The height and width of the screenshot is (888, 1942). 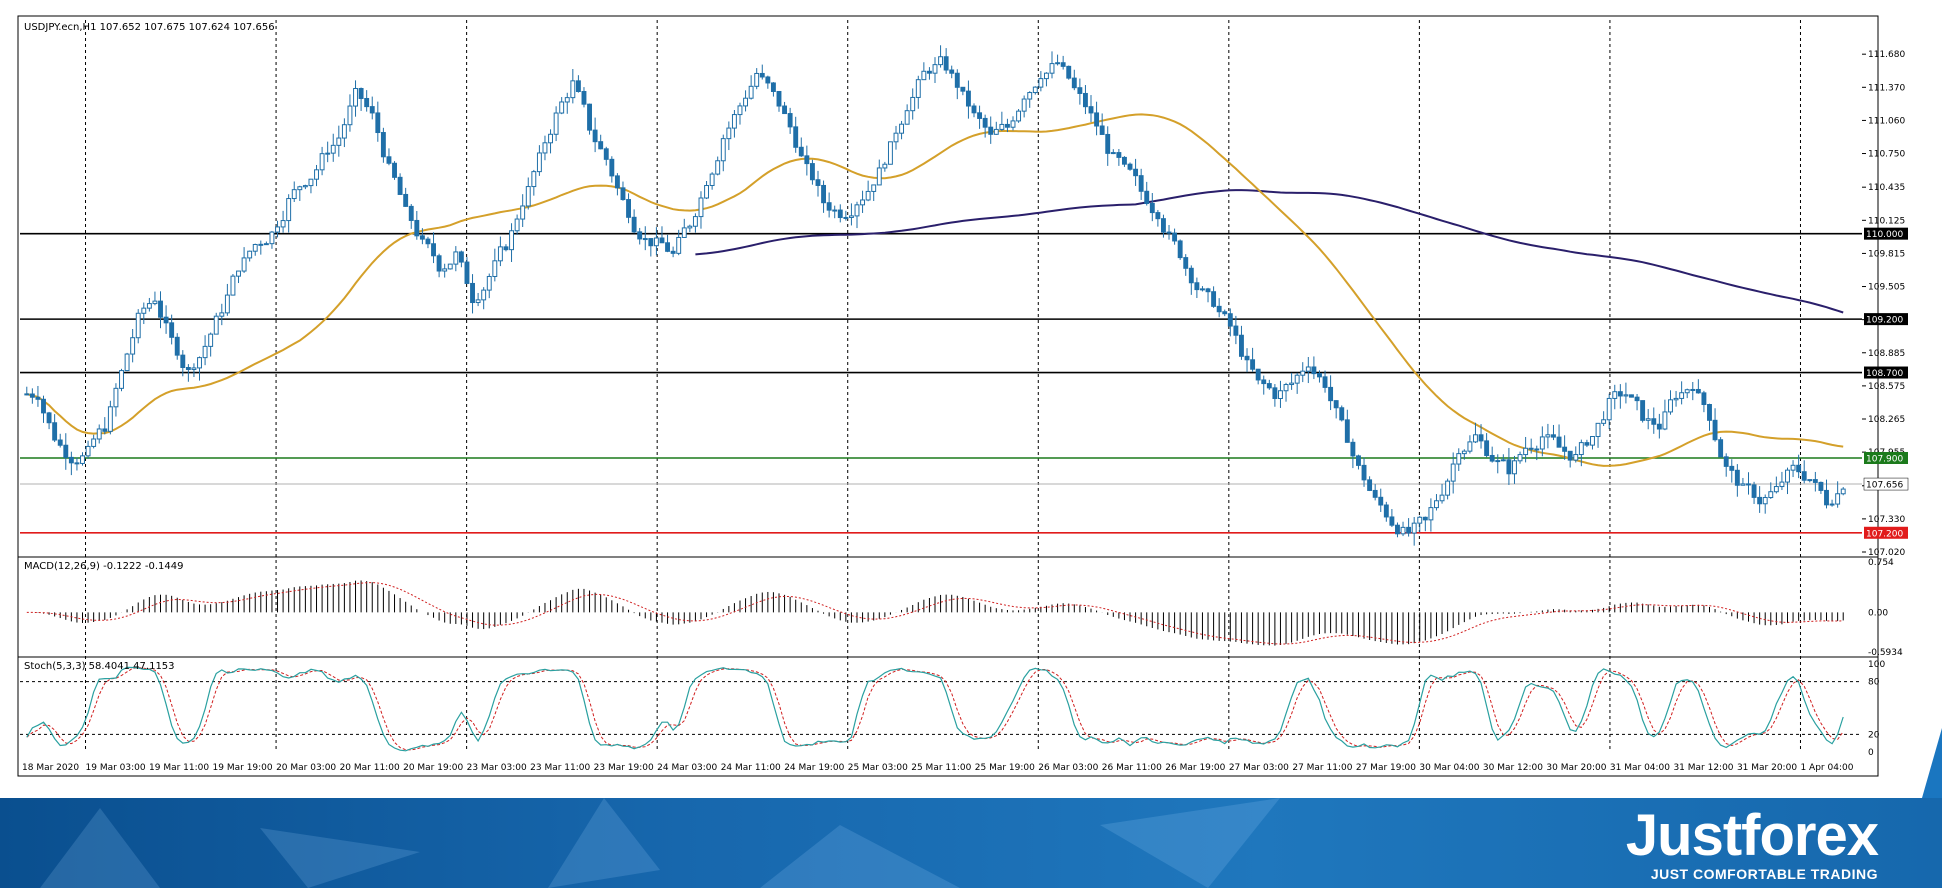 I want to click on x-tick-label: 31 Mar 12:00, so click(x=1703, y=768).